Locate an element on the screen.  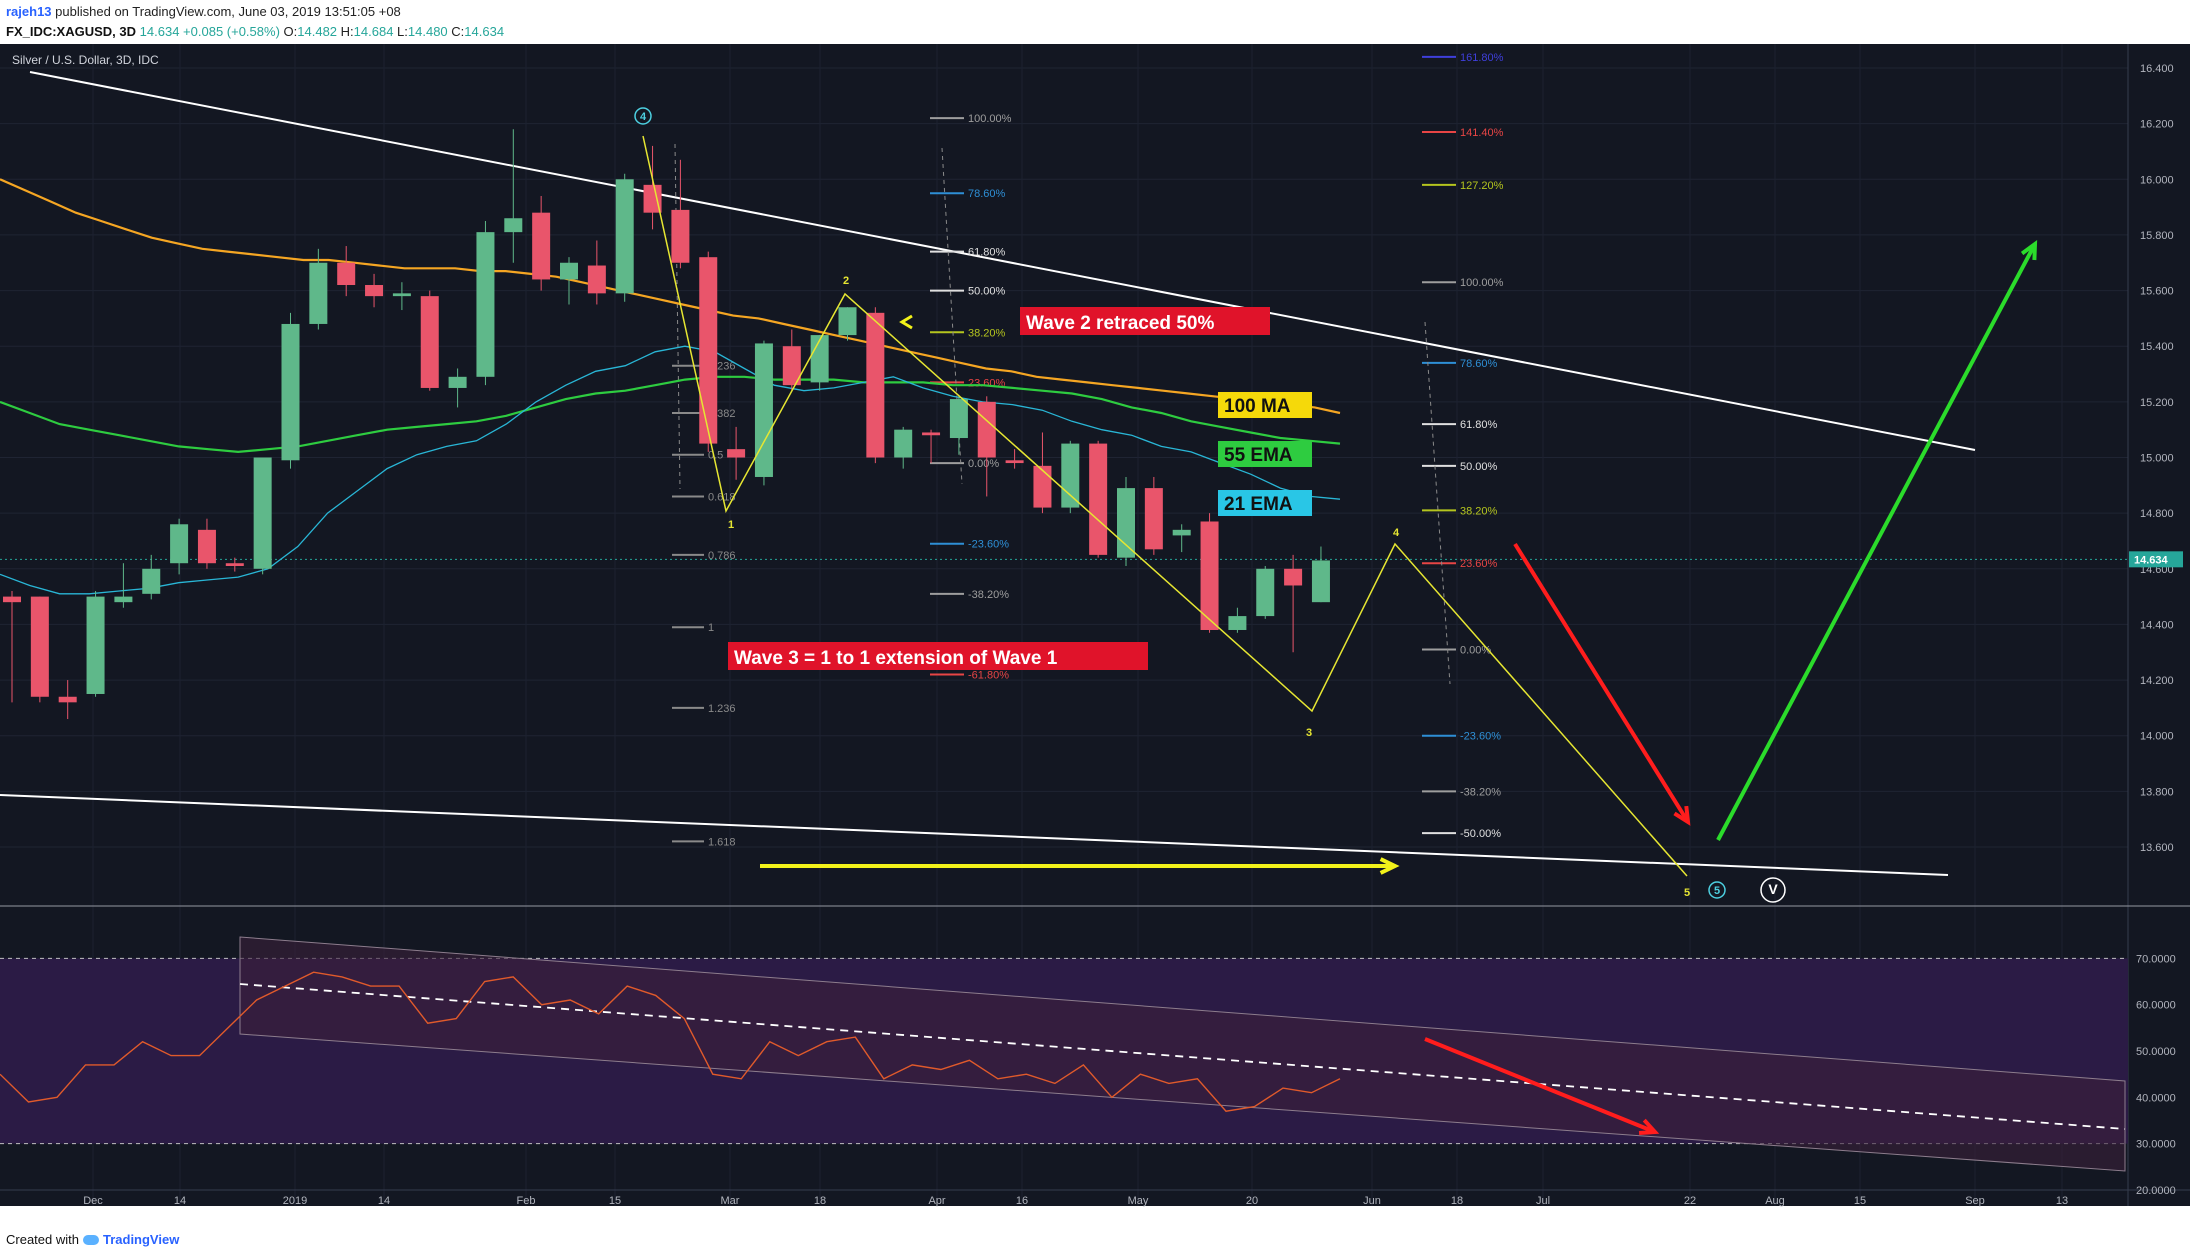
price-tick-label: 14.000 is located at coordinates (2157, 737).